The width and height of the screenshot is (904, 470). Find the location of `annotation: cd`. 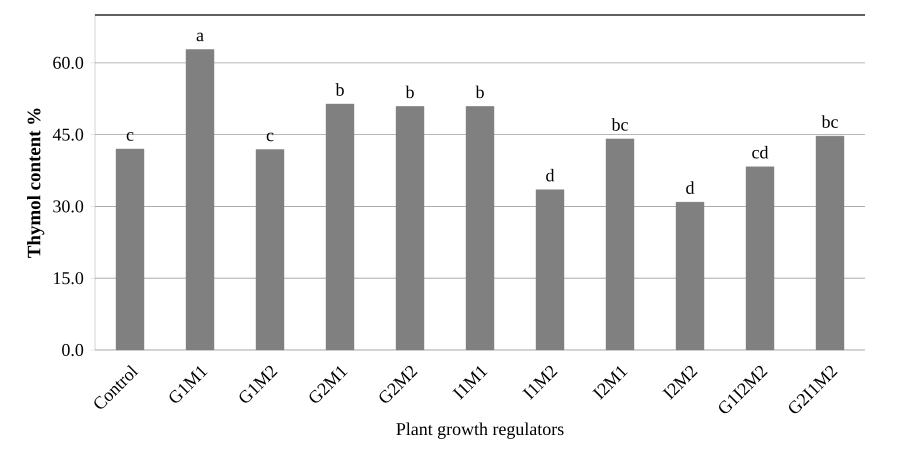

annotation: cd is located at coordinates (760, 152).